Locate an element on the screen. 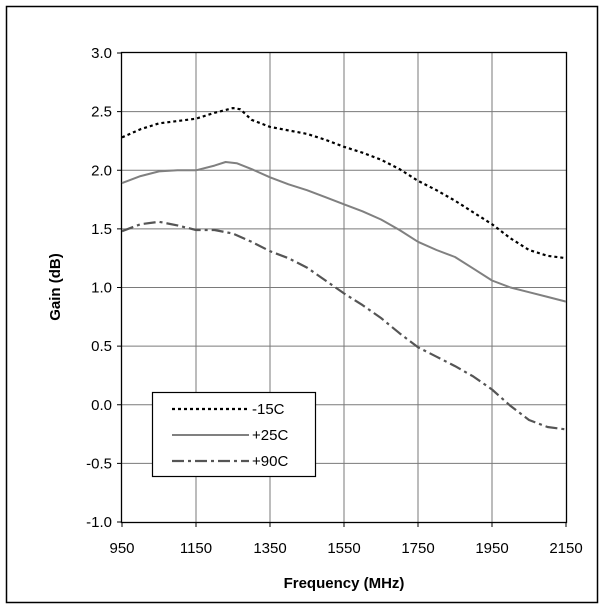 The image size is (604, 609). y-tick-label: 0.5 is located at coordinates (101, 346).